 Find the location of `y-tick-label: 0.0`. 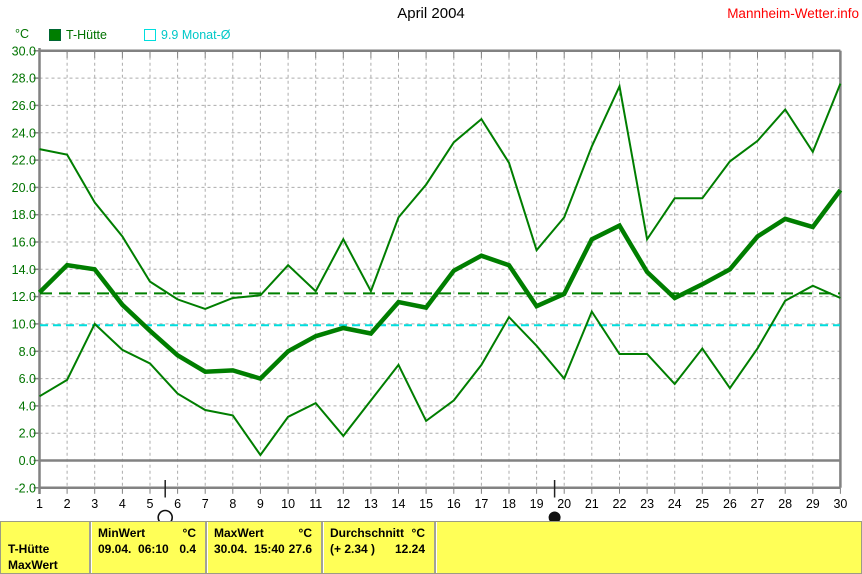

y-tick-label: 0.0 is located at coordinates (27, 461).